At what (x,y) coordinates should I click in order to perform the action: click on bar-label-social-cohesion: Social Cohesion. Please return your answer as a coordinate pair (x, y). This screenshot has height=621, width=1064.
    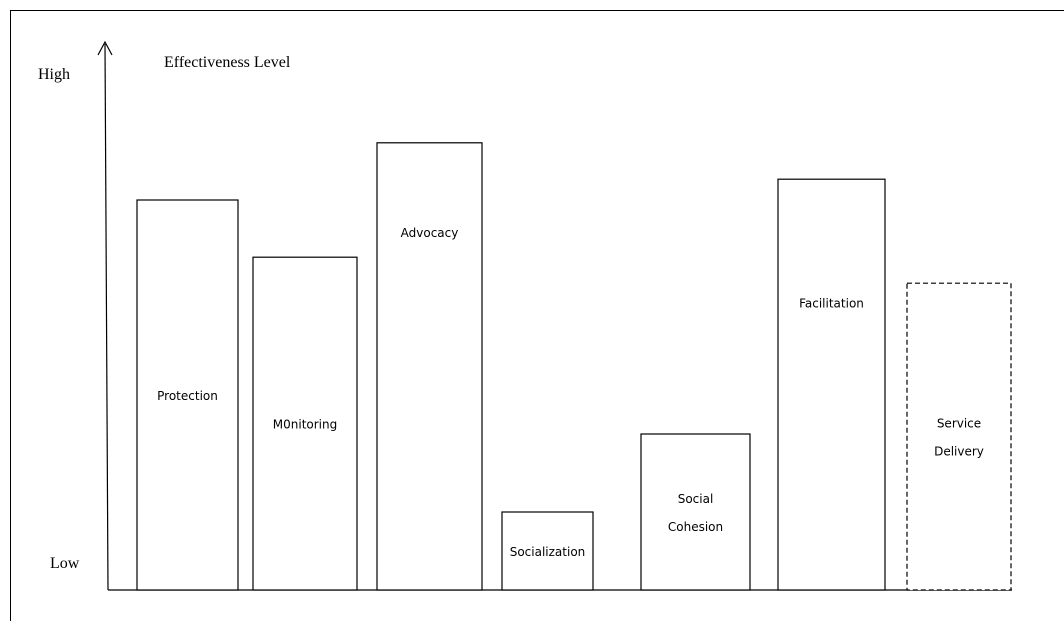
    Looking at the image, I should click on (695, 513).